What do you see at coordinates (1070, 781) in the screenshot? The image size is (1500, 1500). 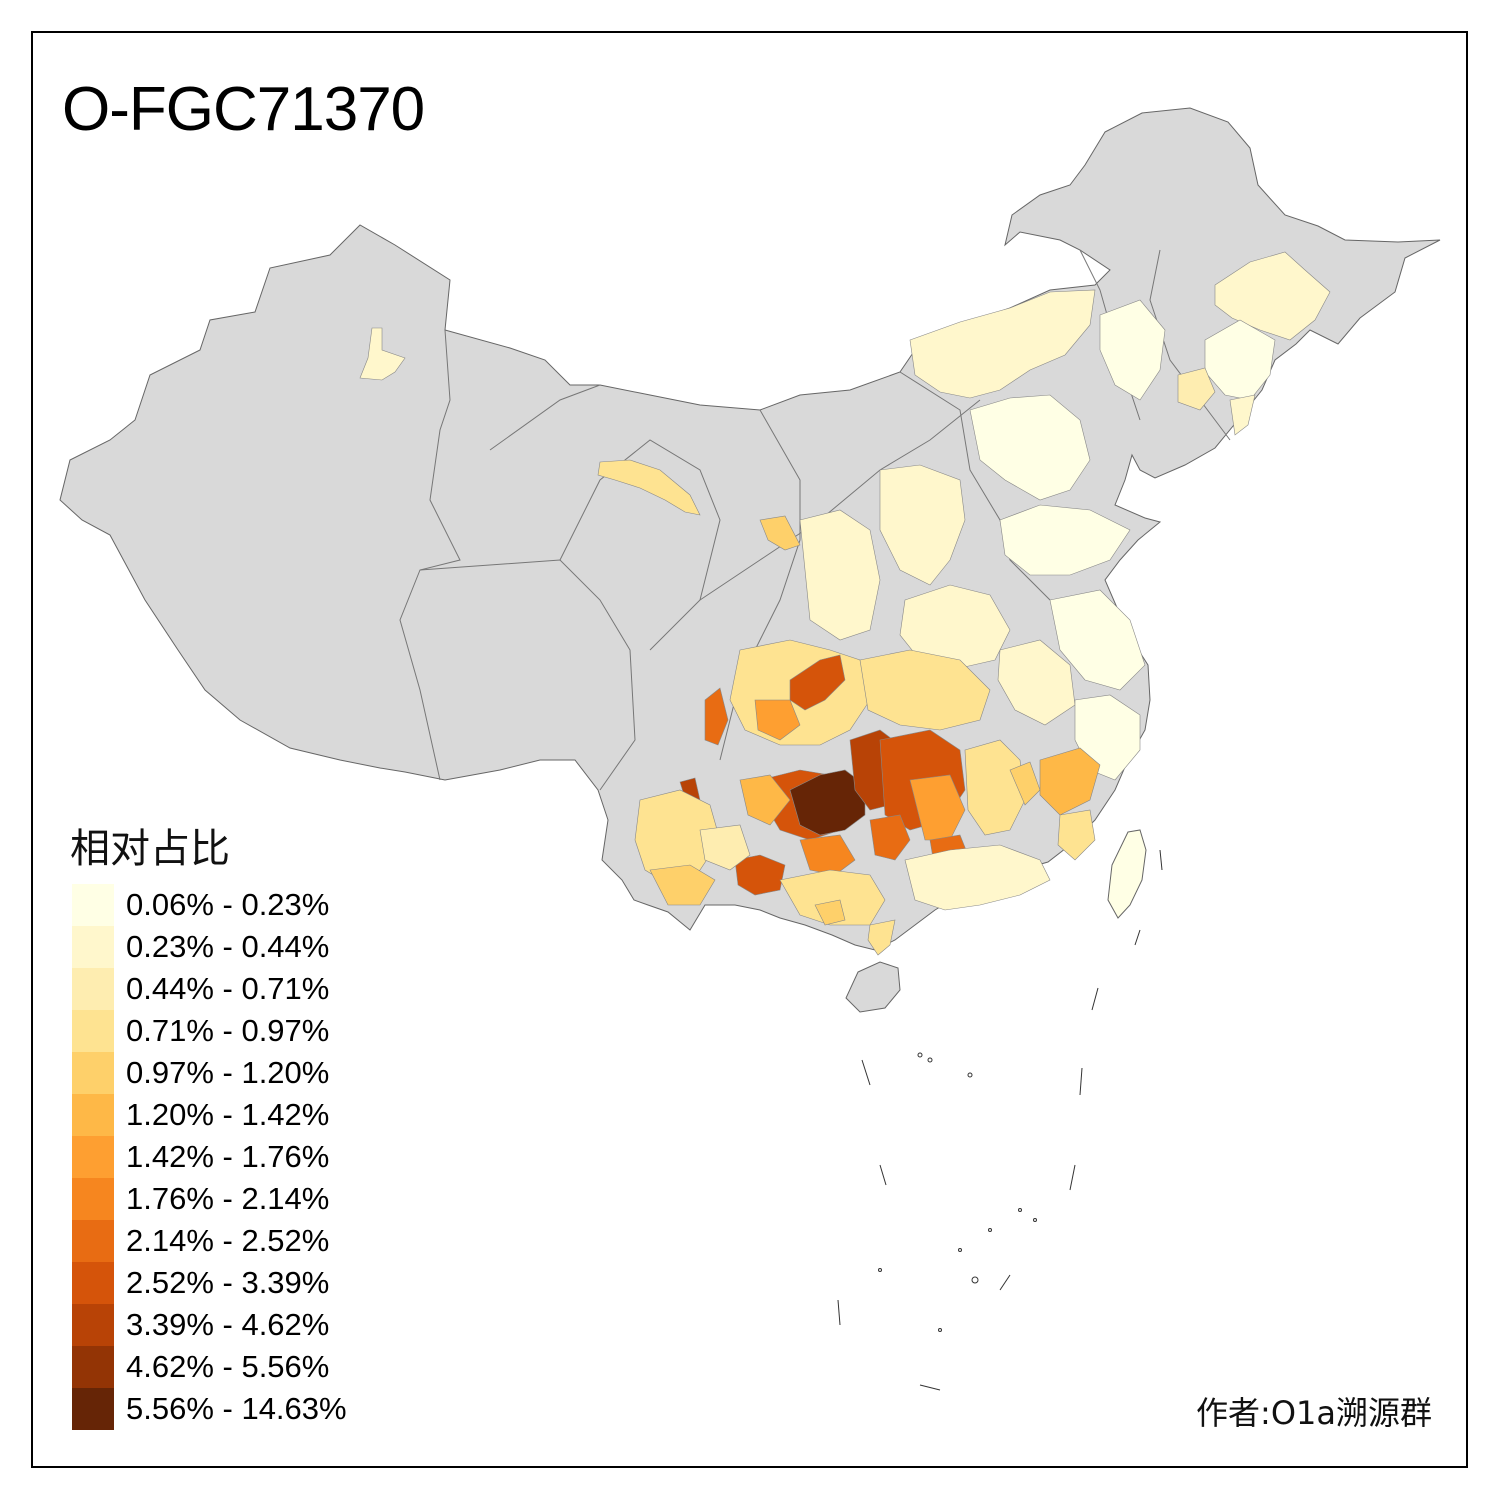 I see `region-fill-fujian` at bounding box center [1070, 781].